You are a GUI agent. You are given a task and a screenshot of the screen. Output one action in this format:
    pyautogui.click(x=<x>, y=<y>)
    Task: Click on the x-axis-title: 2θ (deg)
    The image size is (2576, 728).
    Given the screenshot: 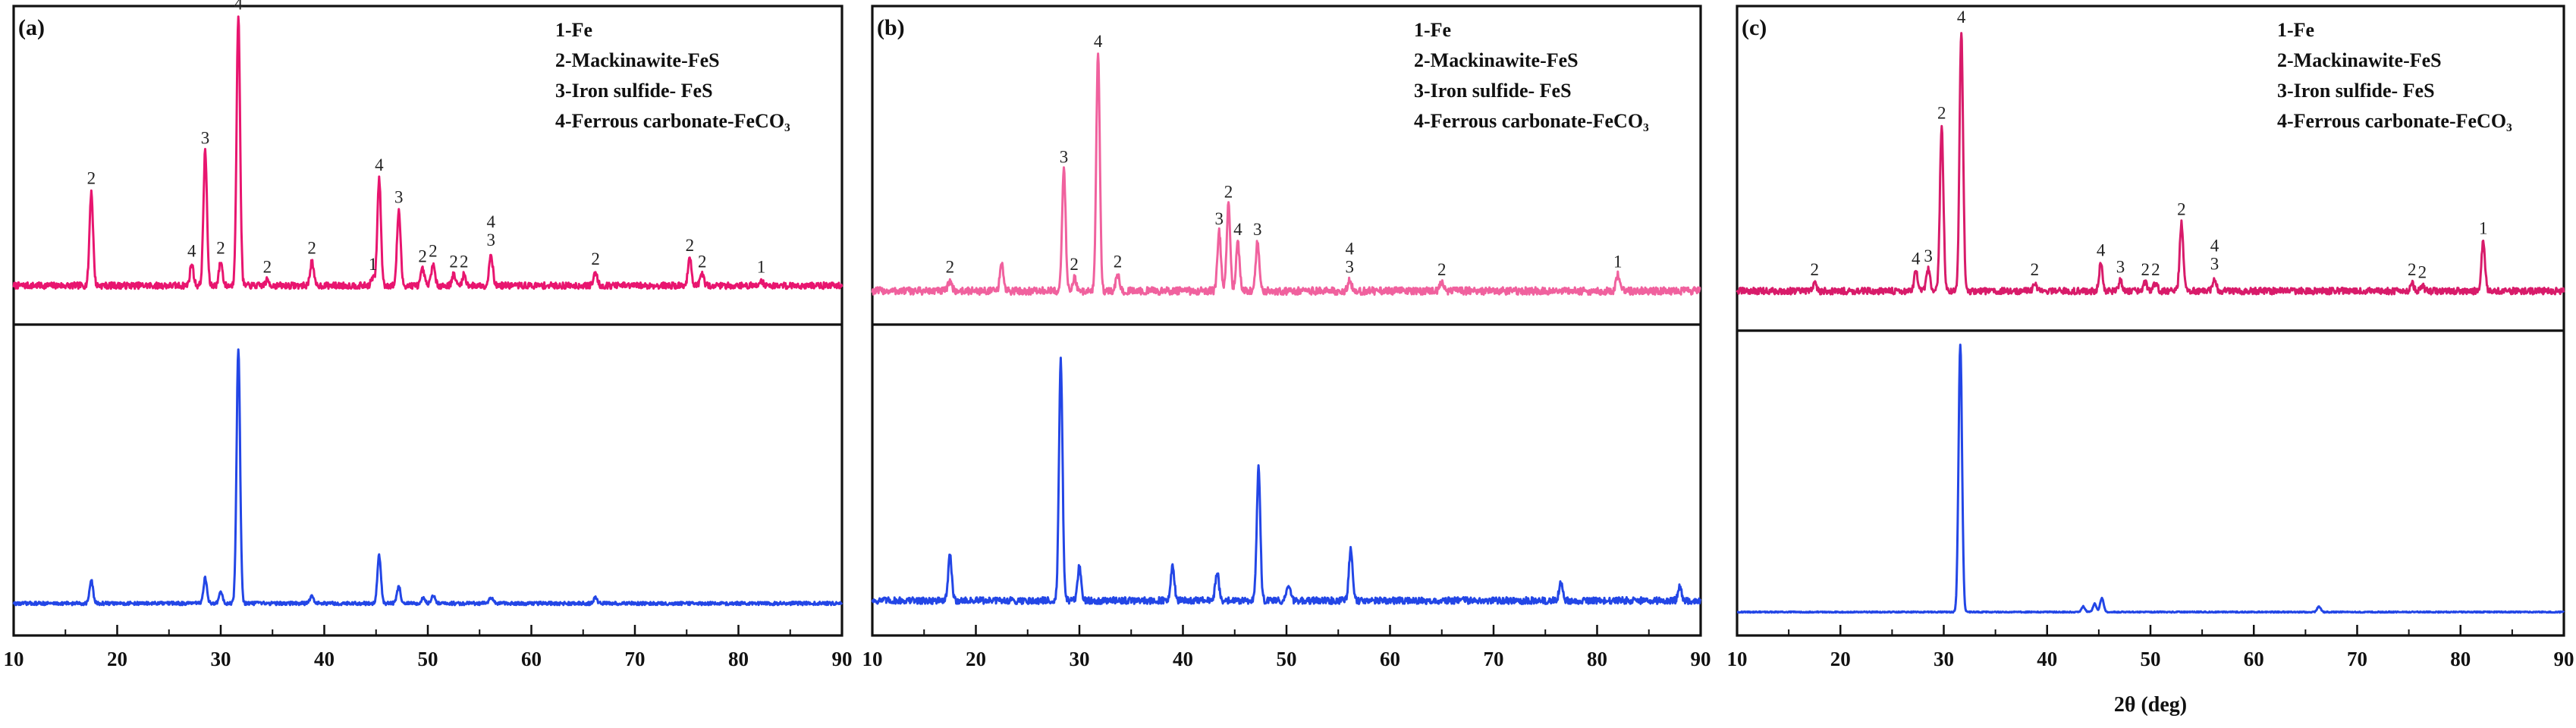 What is the action you would take?
    pyautogui.click(x=2150, y=705)
    